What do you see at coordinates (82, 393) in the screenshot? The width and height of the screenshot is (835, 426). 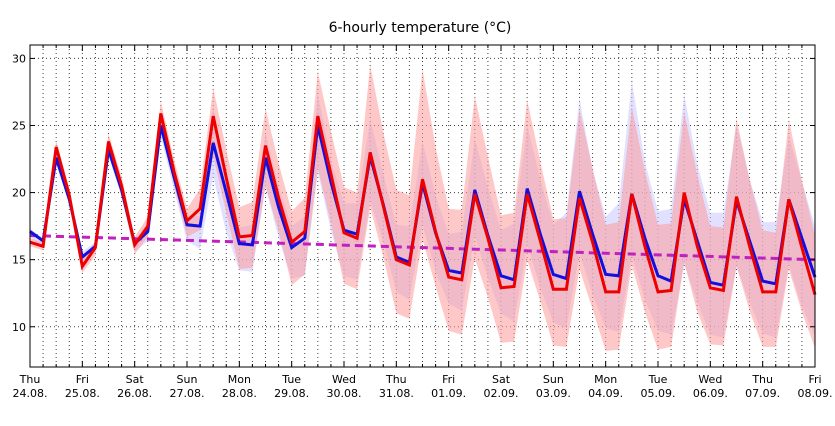 I see `x-tick-label-date: 25.08.` at bounding box center [82, 393].